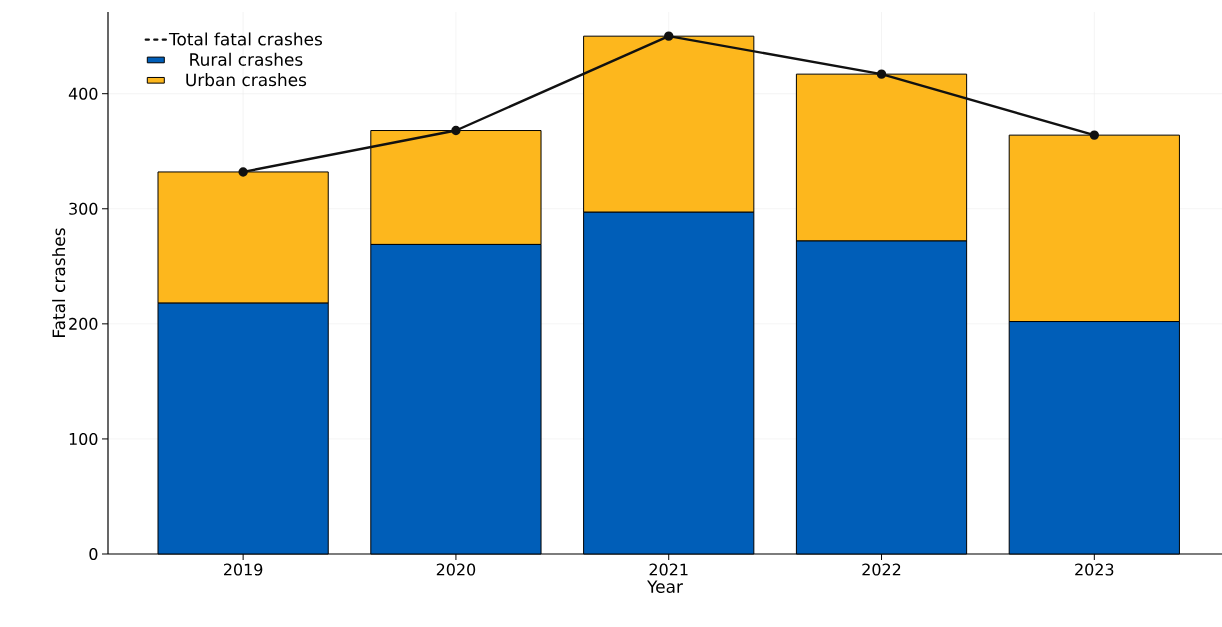  I want to click on y-tick-label: 100, so click(83, 438).